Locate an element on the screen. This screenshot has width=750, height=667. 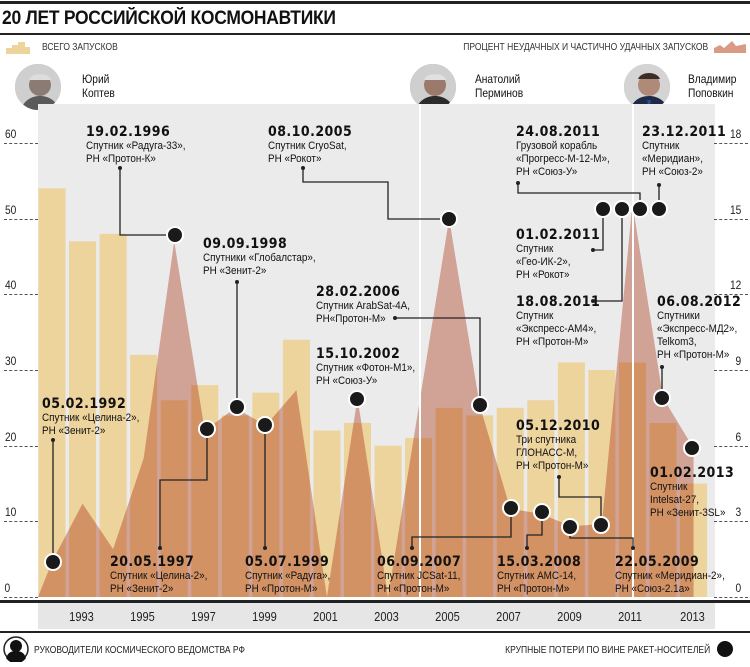
failures-legend-swatch is located at coordinates (730, 46).